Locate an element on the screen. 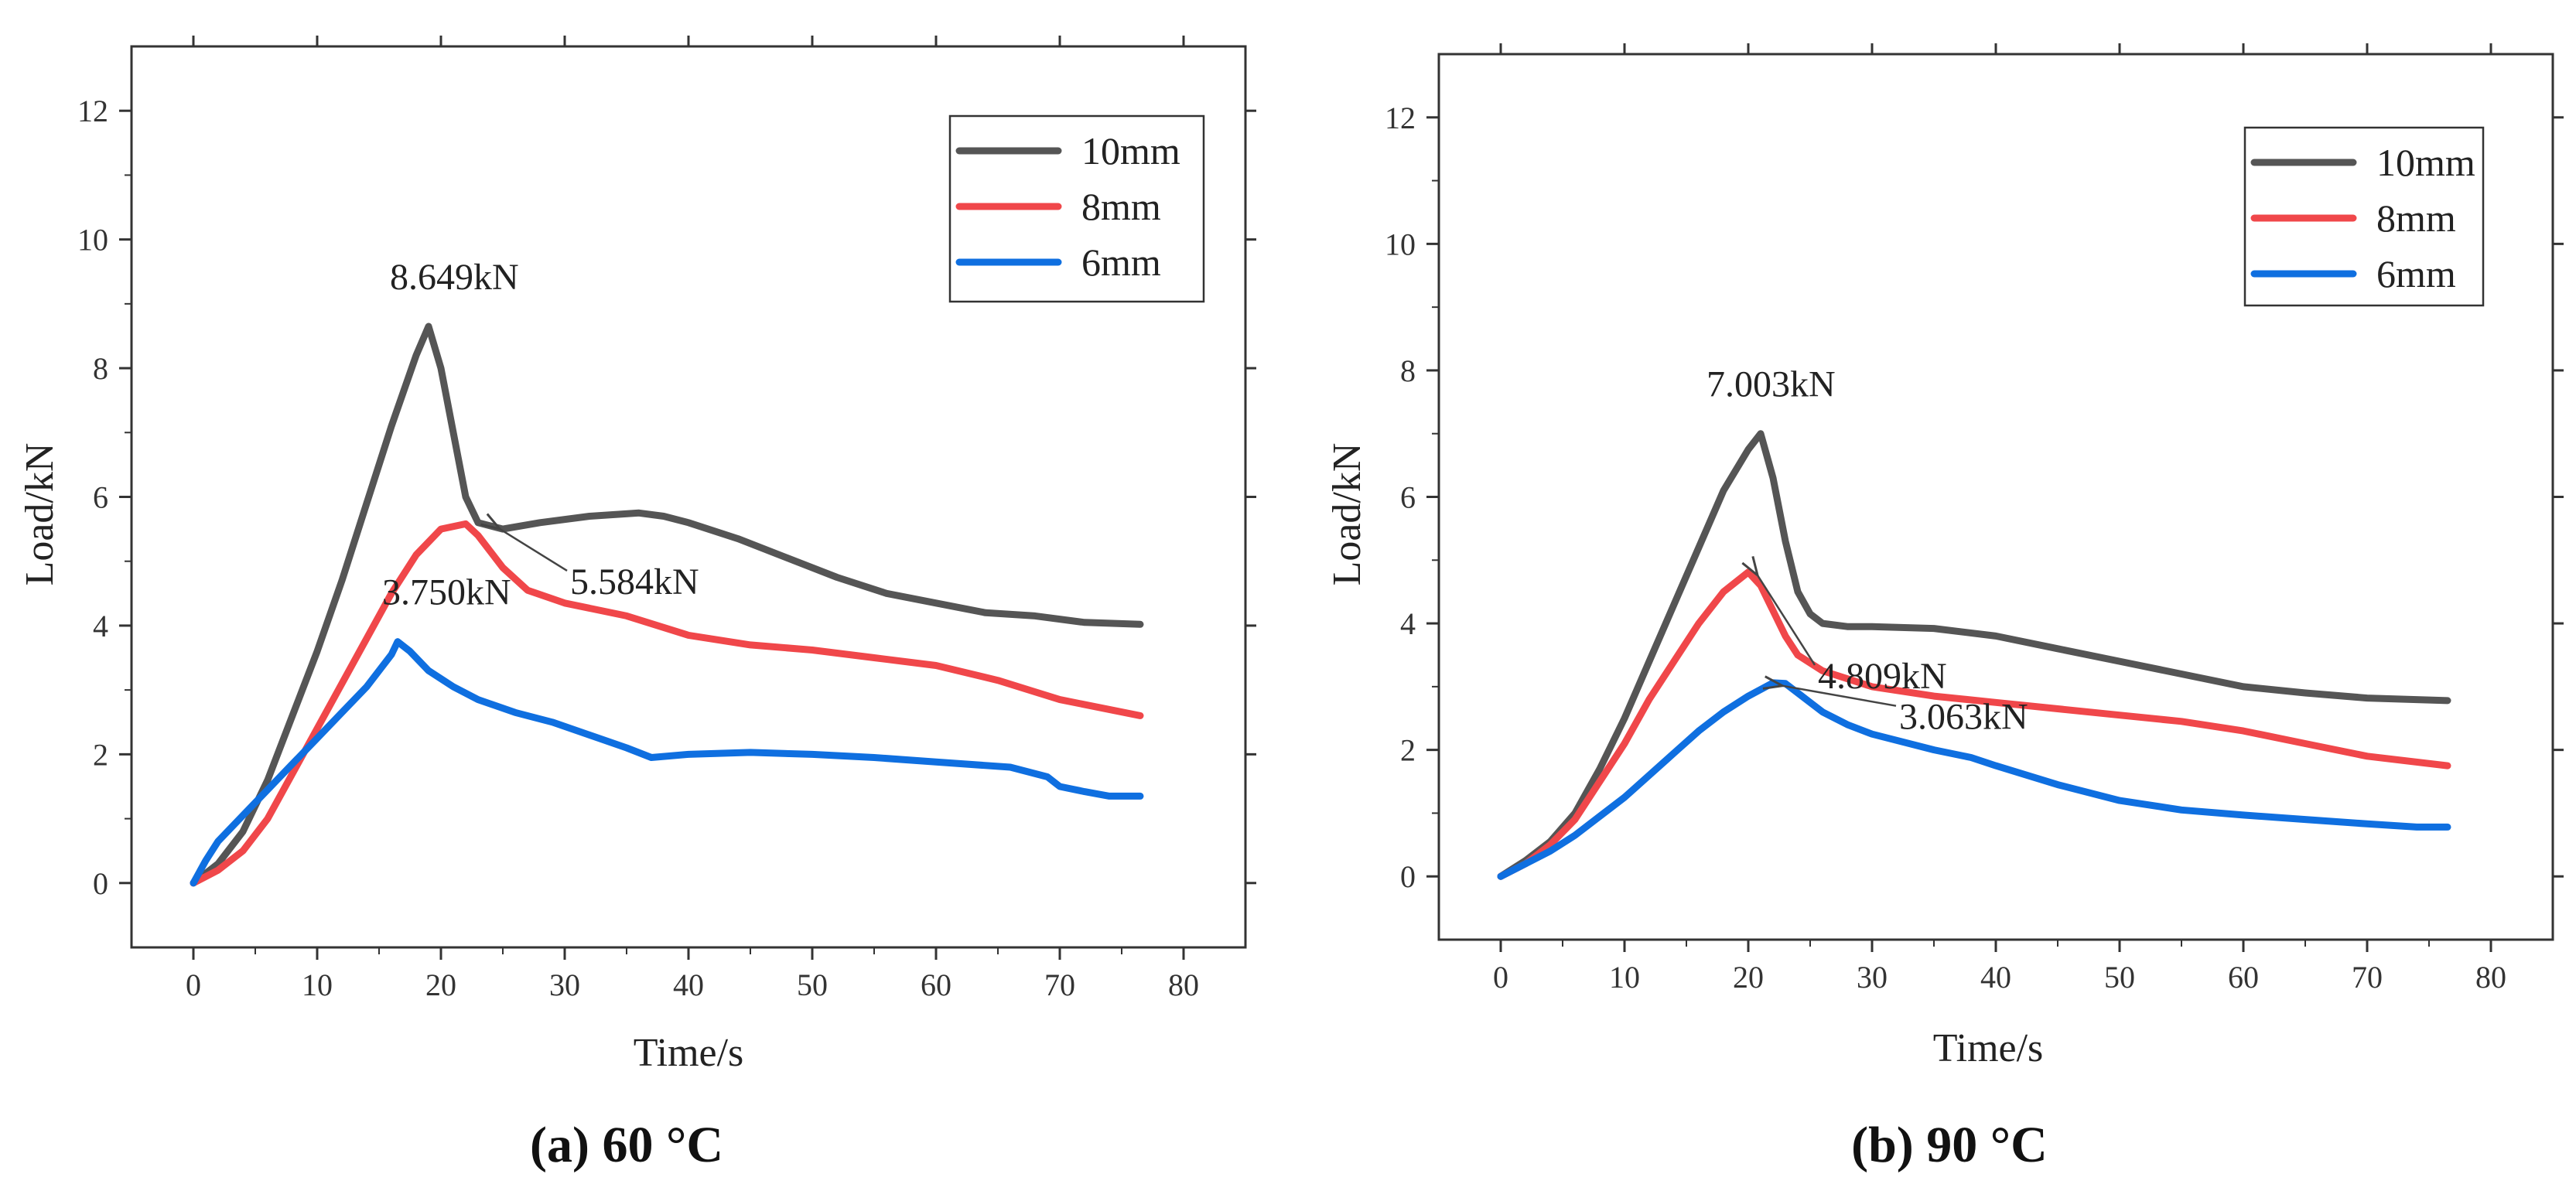  annotation-label: 3.750kN is located at coordinates (446, 592).